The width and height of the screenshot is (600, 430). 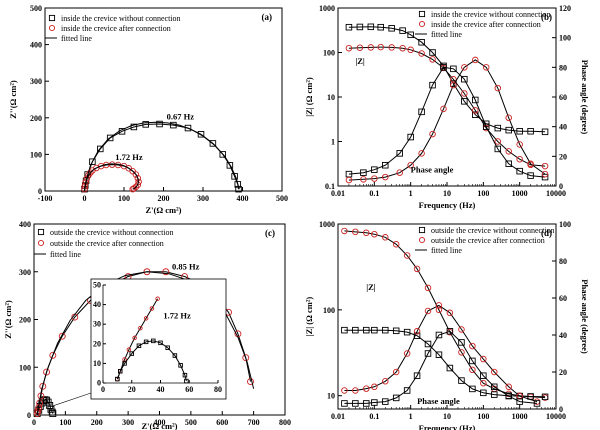 What do you see at coordinates (447, 426) in the screenshot?
I see `x-axis-label-d: Frequency (Hz)` at bounding box center [447, 426].